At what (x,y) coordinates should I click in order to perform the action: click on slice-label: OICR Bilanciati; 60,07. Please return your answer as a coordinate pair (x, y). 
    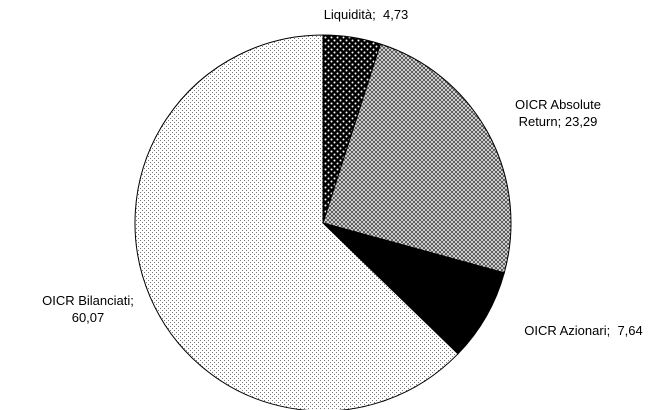
    Looking at the image, I should click on (88, 309).